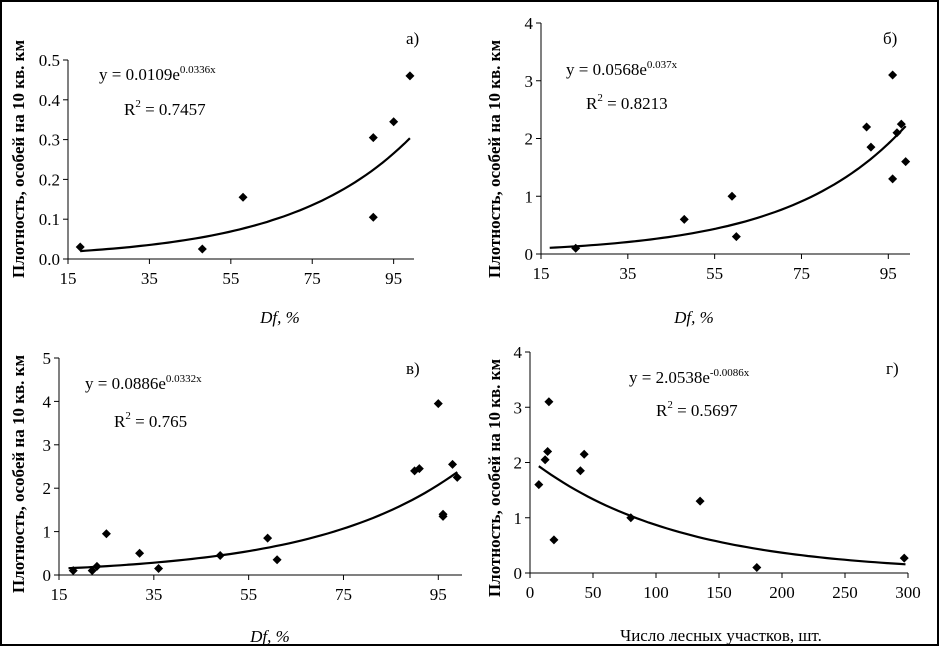  What do you see at coordinates (49, 219) in the screenshot?
I see `y-tick-label: 0.1` at bounding box center [49, 219].